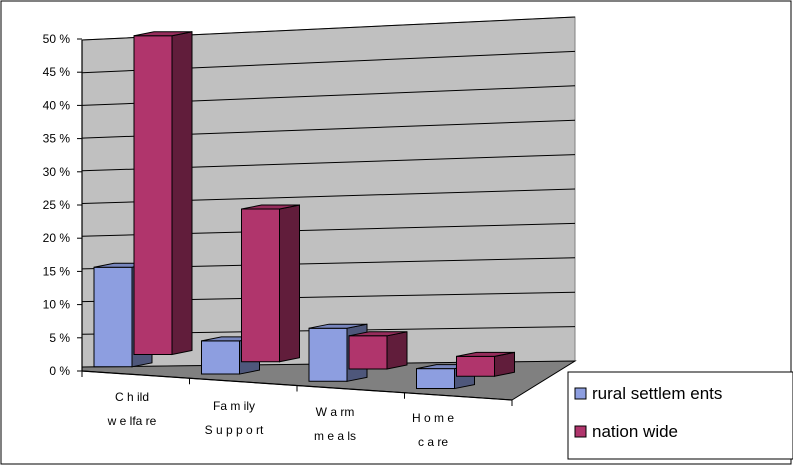 The image size is (793, 466). I want to click on y-tick-label: 20 %, so click(57, 238).